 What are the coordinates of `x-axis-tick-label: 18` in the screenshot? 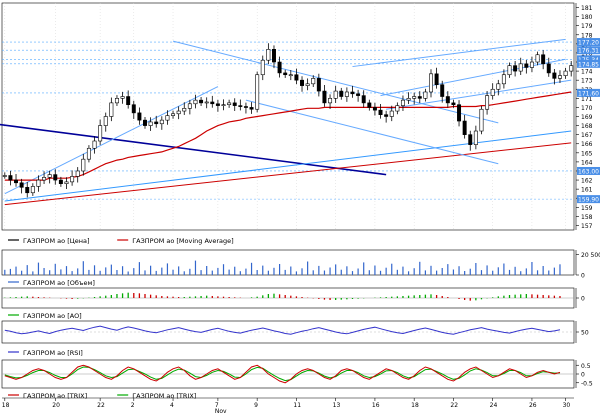 It's located at (415, 405).